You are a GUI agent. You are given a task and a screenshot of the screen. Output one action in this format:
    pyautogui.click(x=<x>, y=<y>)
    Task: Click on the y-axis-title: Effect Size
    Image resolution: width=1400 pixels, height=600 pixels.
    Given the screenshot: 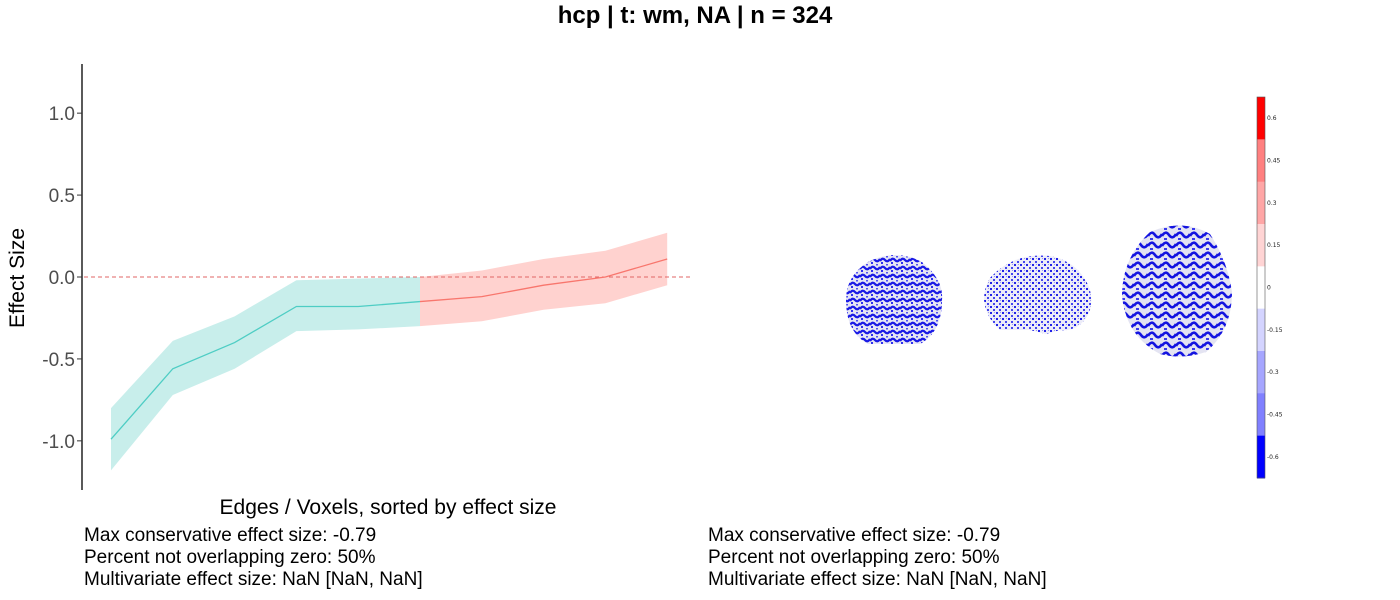 What is the action you would take?
    pyautogui.click(x=17, y=278)
    